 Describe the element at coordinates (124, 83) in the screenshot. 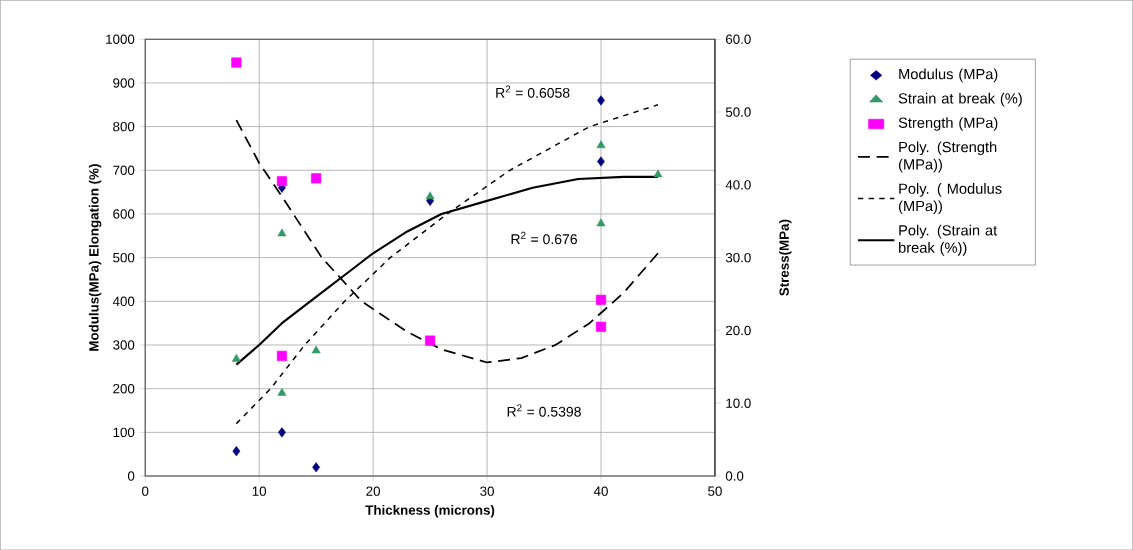

I see `y-tick-label: 900` at that location.